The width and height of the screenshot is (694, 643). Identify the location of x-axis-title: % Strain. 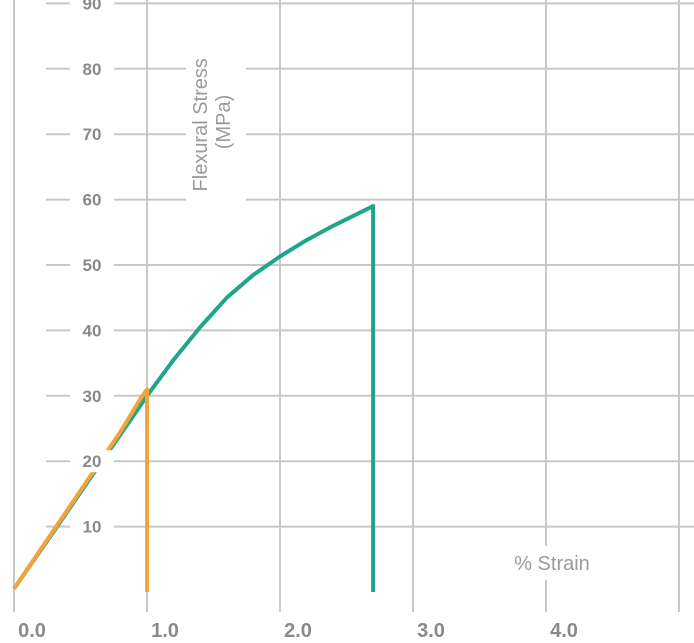
(552, 564).